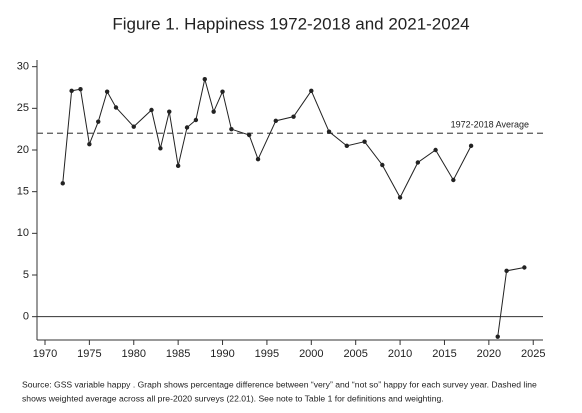 This screenshot has height=413, width=582. What do you see at coordinates (355, 354) in the screenshot?
I see `x-tick-label: 2005` at bounding box center [355, 354].